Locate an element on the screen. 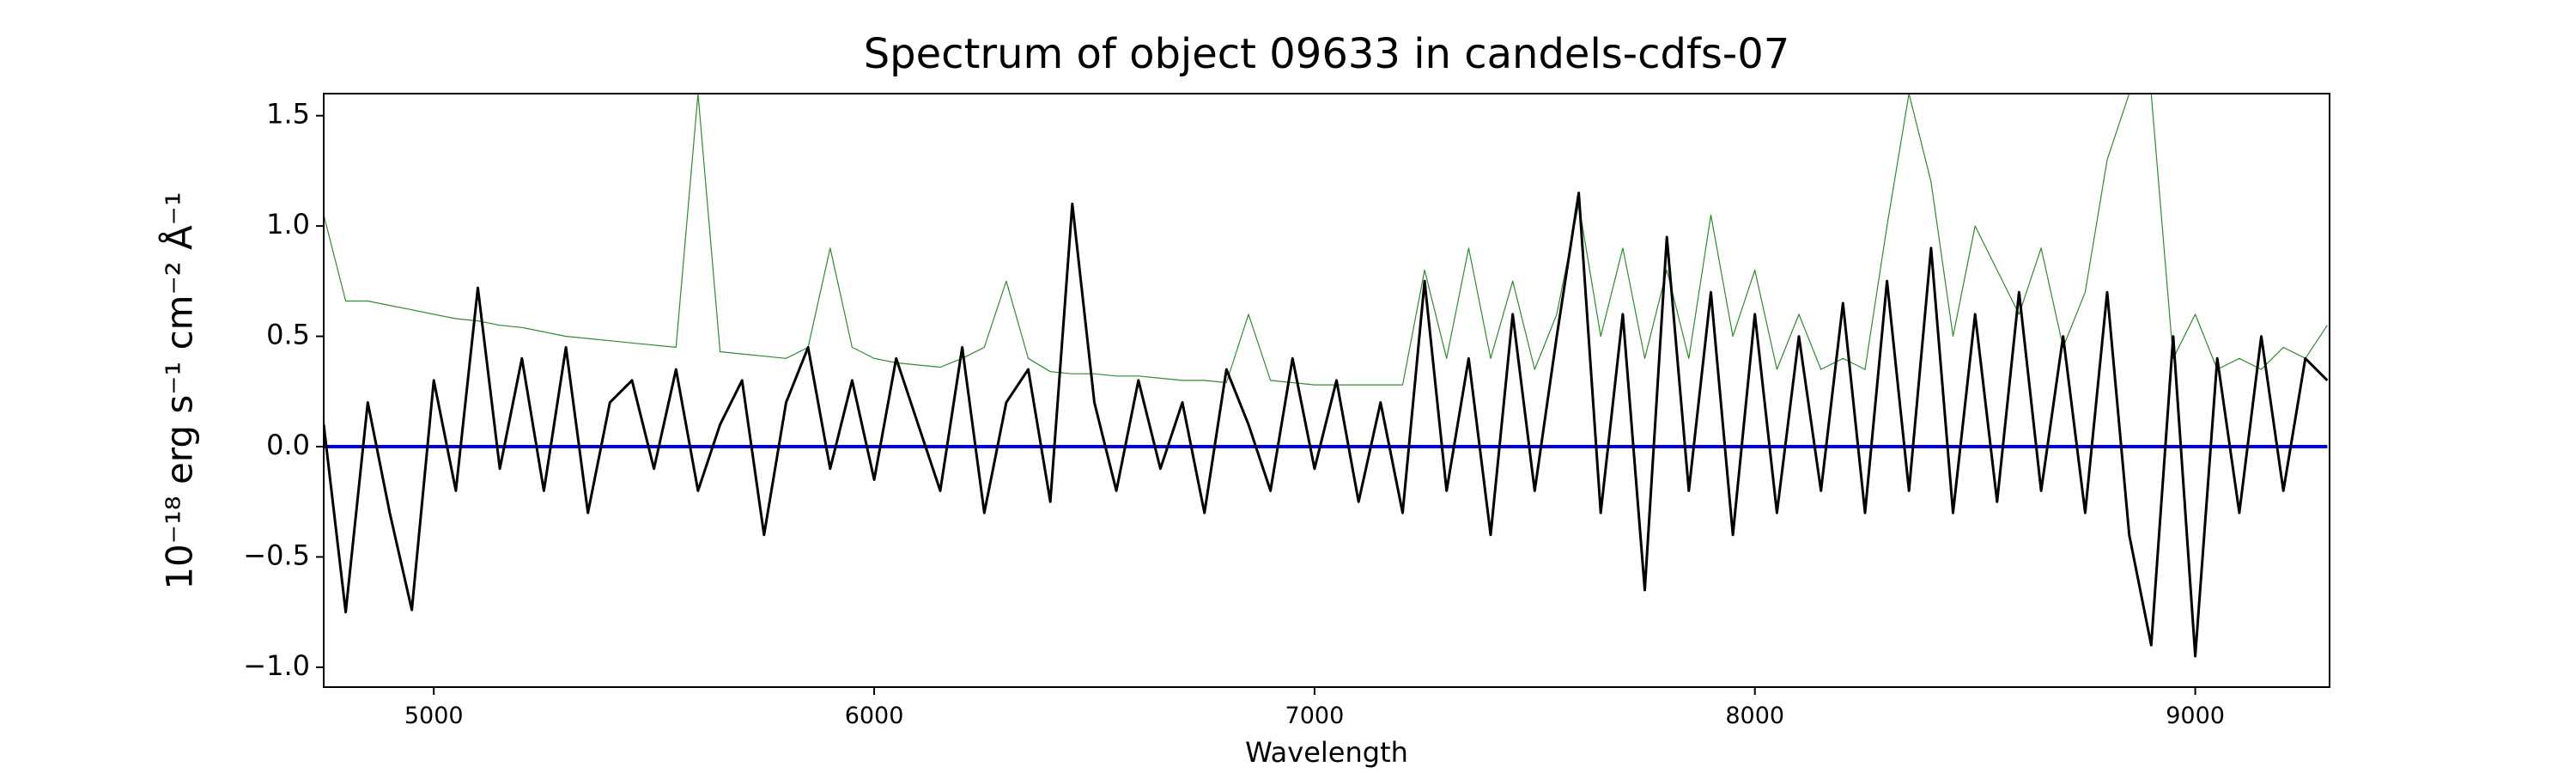 This screenshot has width=2576, height=773. y-tick-label: 0.5 is located at coordinates (288, 335).